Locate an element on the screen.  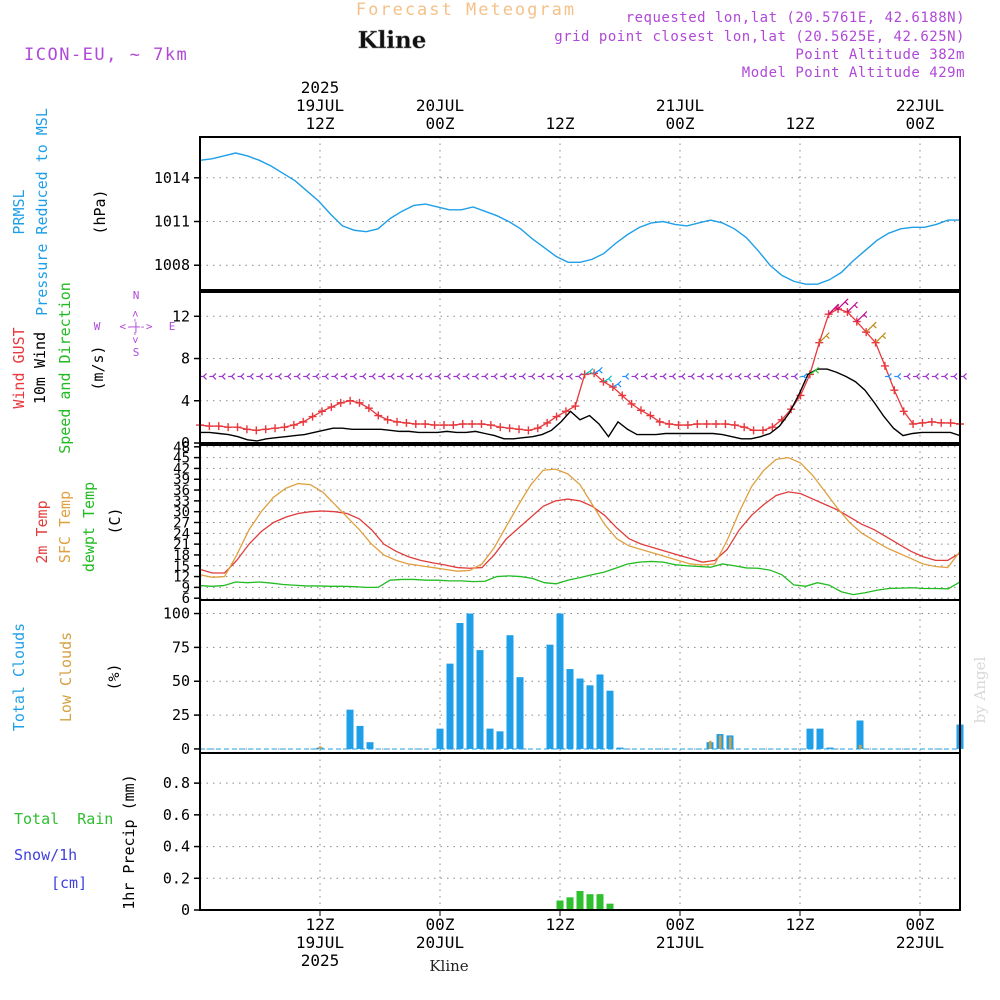
y-tick-label: 6 is located at coordinates (186, 599).